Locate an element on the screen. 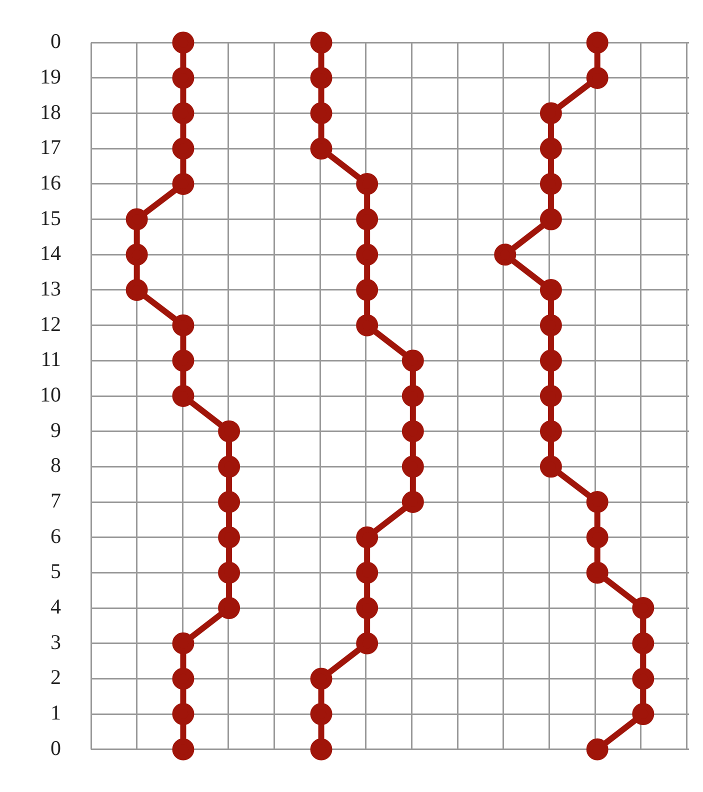 The height and width of the screenshot is (792, 703). y-tick-label: 10 is located at coordinates (50, 394).